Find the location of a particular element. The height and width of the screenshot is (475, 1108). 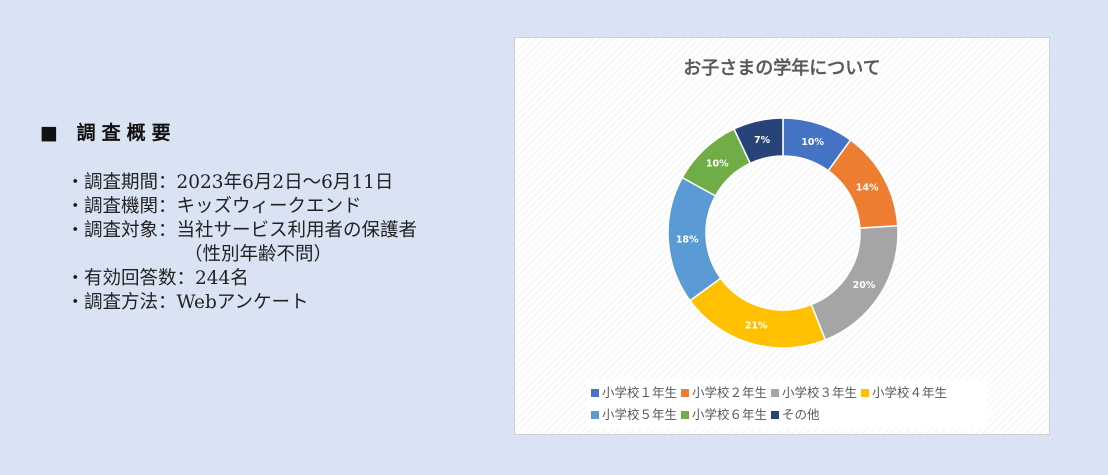

slice-value-label: 7% is located at coordinates (762, 140).